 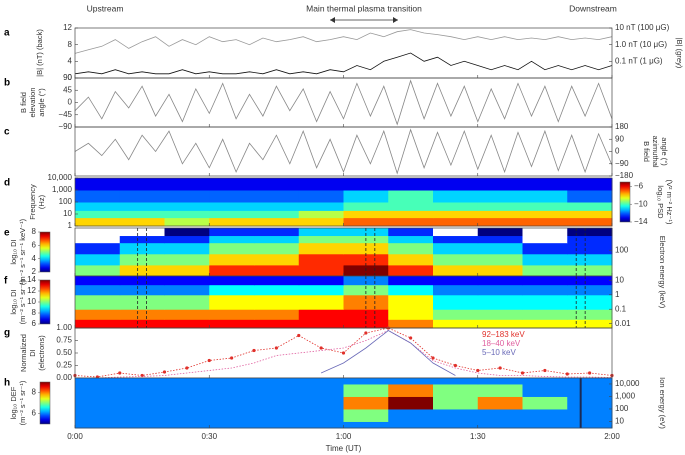 What do you see at coordinates (619, 138) in the screenshot?
I see `y2-tick-label: 90` at bounding box center [619, 138].